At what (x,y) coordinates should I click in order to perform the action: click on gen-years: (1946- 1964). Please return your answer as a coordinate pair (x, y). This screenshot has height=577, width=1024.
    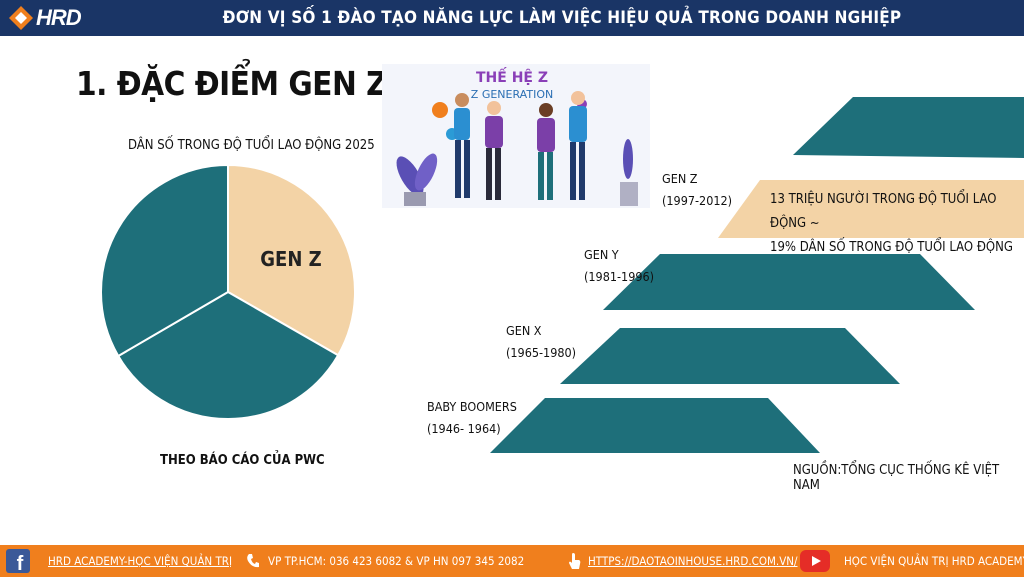
    Looking at the image, I should click on (464, 428).